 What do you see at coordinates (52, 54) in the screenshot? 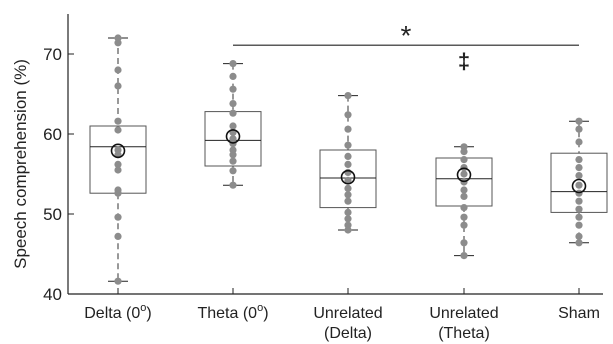
I see `y-tick-label: 70` at bounding box center [52, 54].